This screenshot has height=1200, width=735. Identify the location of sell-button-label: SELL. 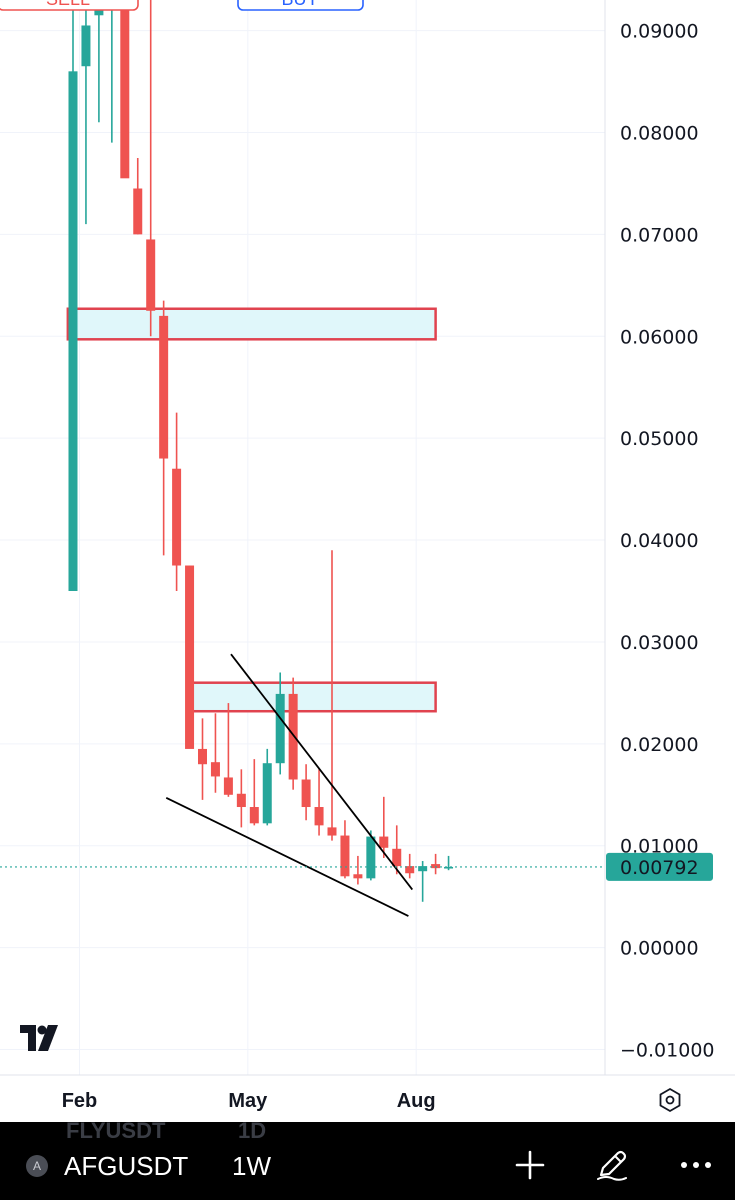
(68, 4).